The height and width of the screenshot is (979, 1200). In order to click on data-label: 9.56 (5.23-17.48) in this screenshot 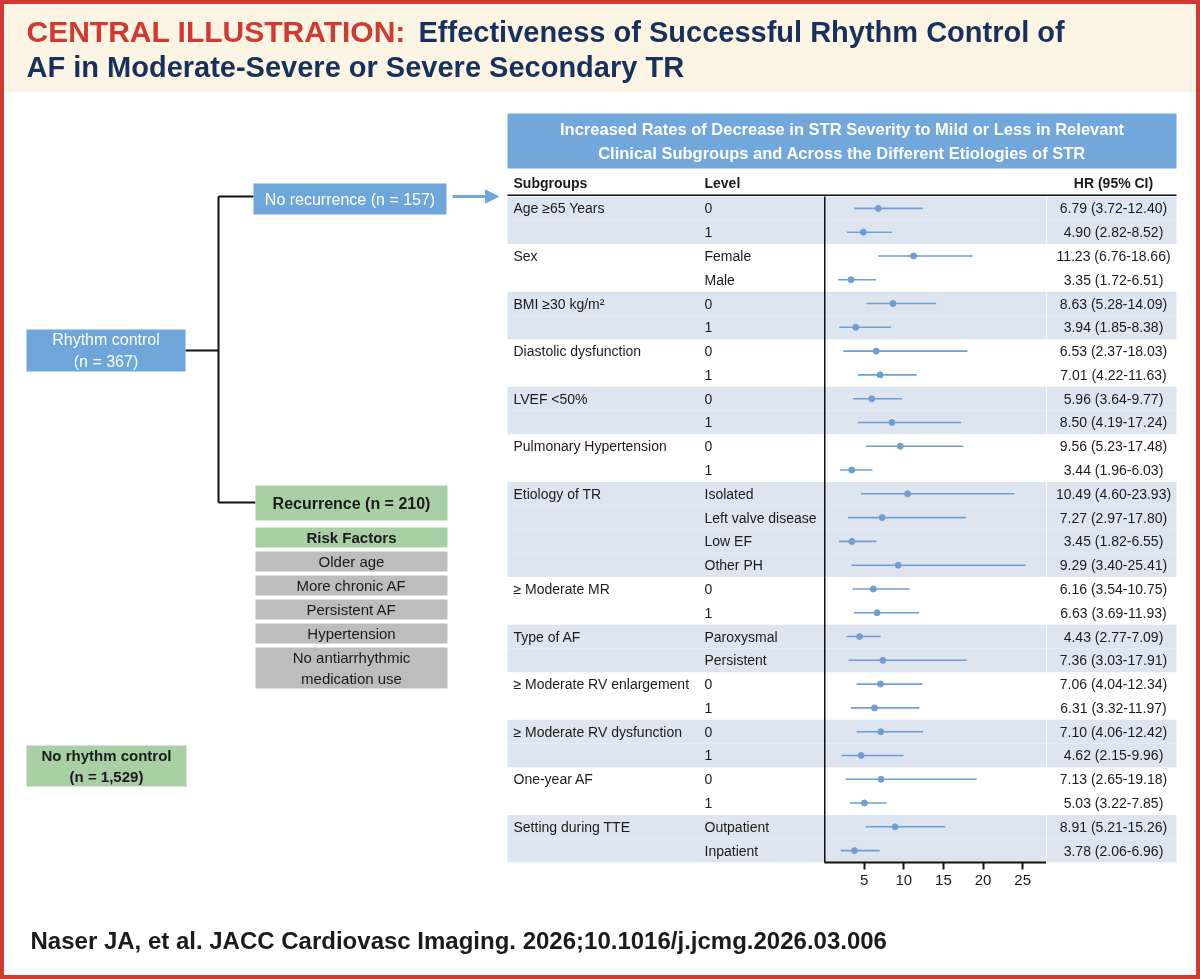, I will do `click(1113, 446)`.